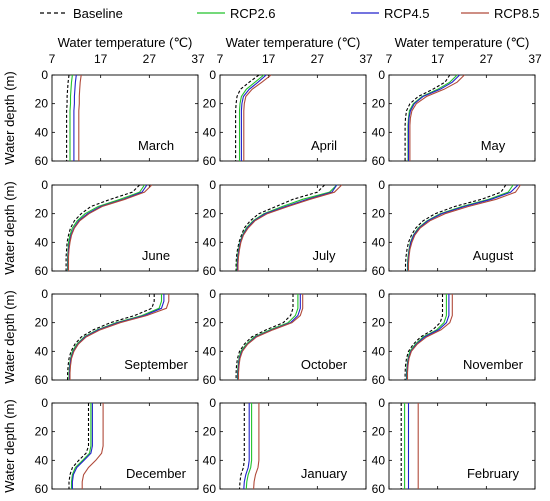 The image size is (550, 501). Describe the element at coordinates (156, 145) in the screenshot. I see `month-label: March` at that location.